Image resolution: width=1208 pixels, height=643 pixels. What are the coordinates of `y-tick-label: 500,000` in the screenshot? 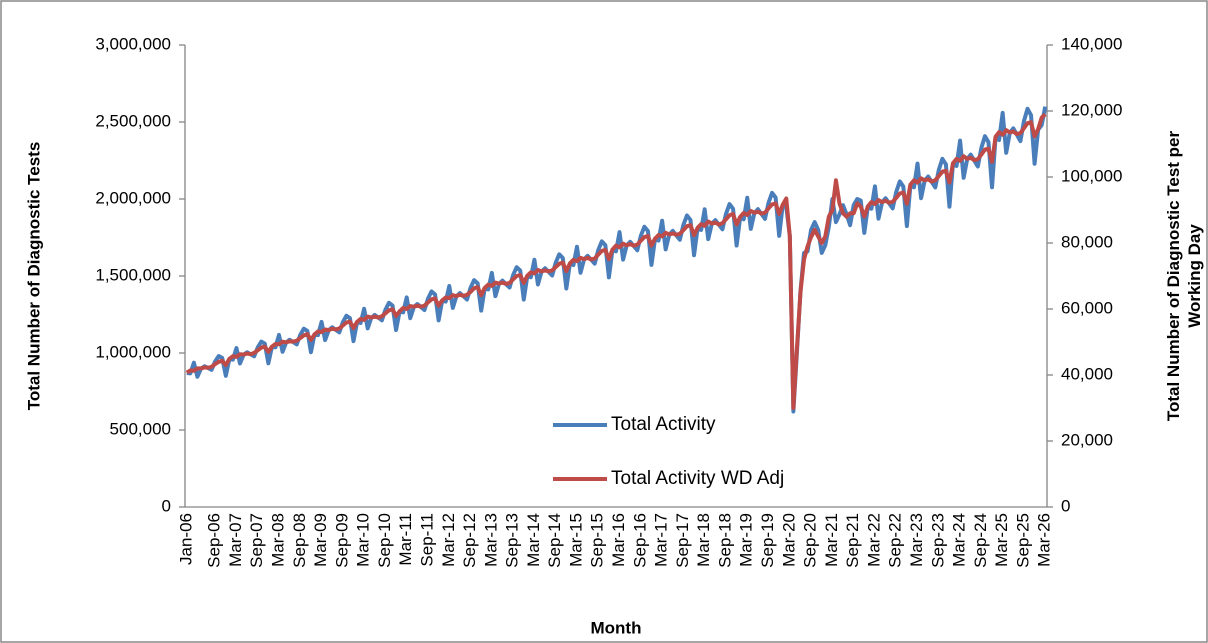 It's located at (140, 428).